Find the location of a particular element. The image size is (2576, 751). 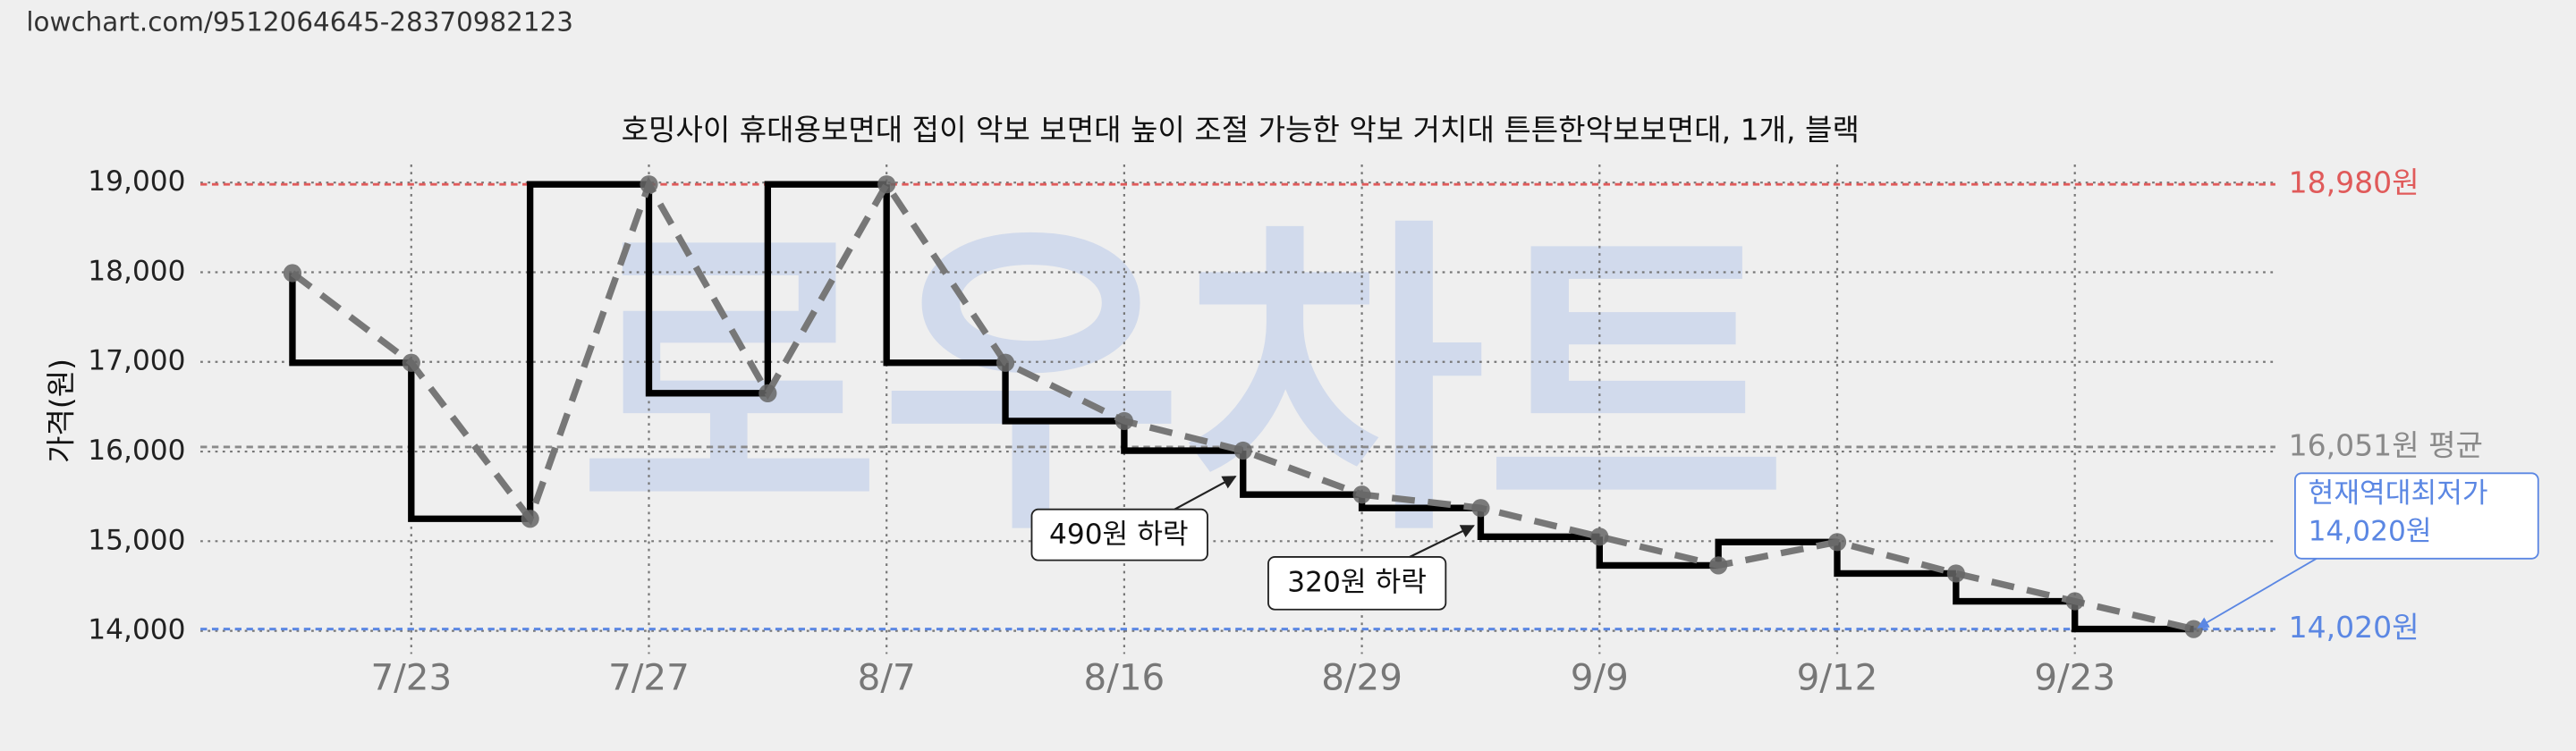

reference-label: 16,051원 평균 is located at coordinates (2386, 444).